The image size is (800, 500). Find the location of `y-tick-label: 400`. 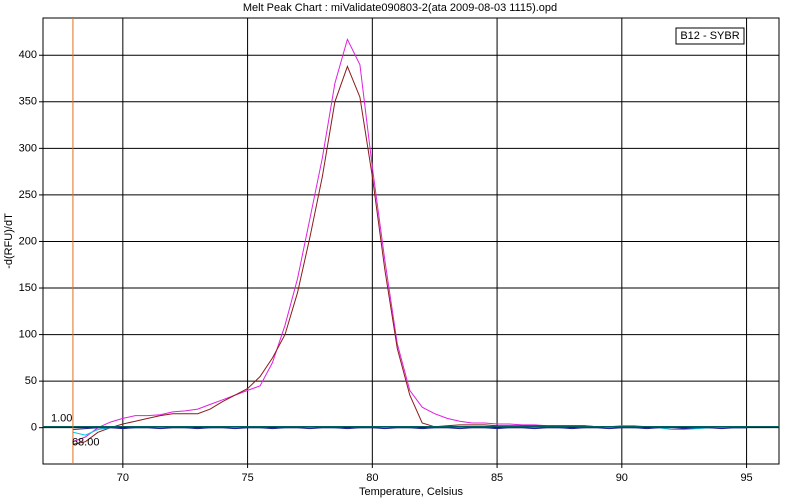

y-tick-label: 400 is located at coordinates (28, 55).